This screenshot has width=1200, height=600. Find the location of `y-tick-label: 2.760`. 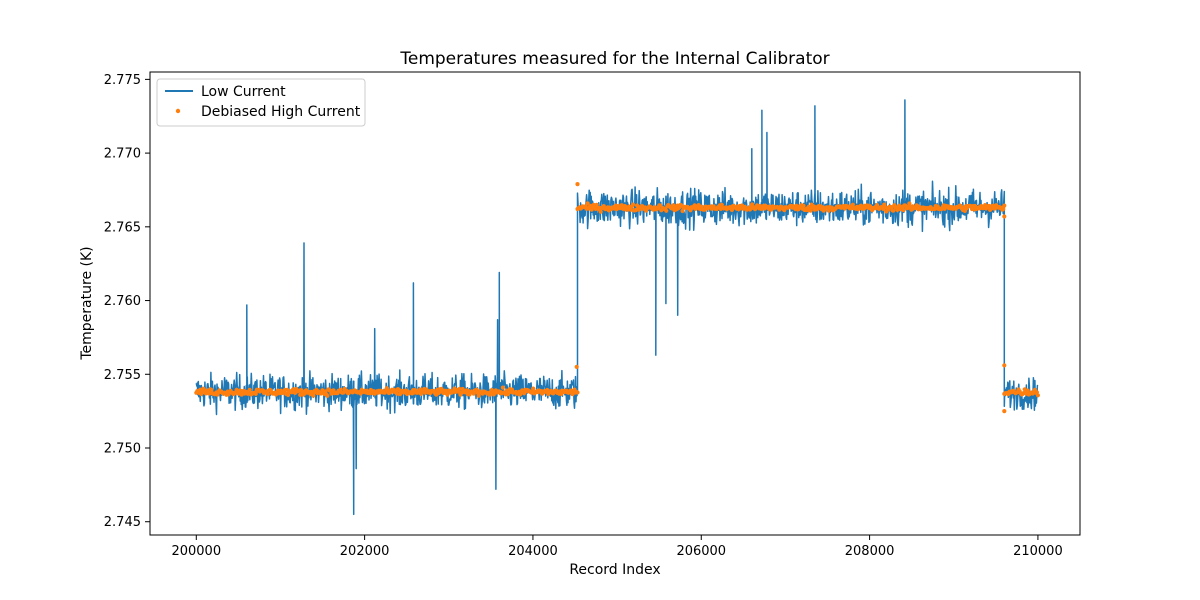

y-tick-label: 2.760 is located at coordinates (122, 301).